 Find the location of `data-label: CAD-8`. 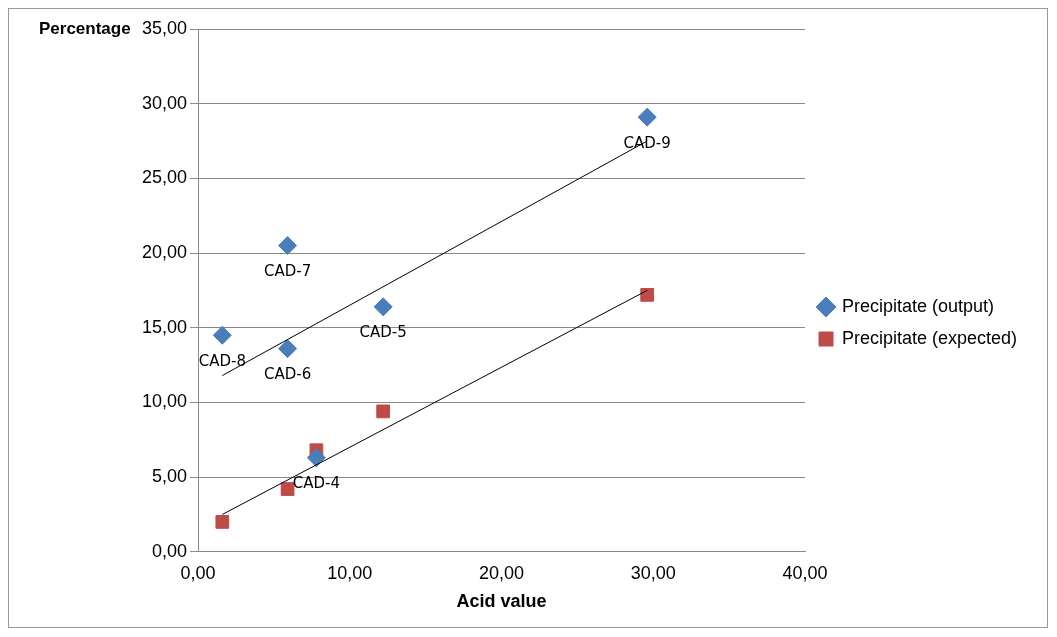

data-label: CAD-8 is located at coordinates (222, 360).